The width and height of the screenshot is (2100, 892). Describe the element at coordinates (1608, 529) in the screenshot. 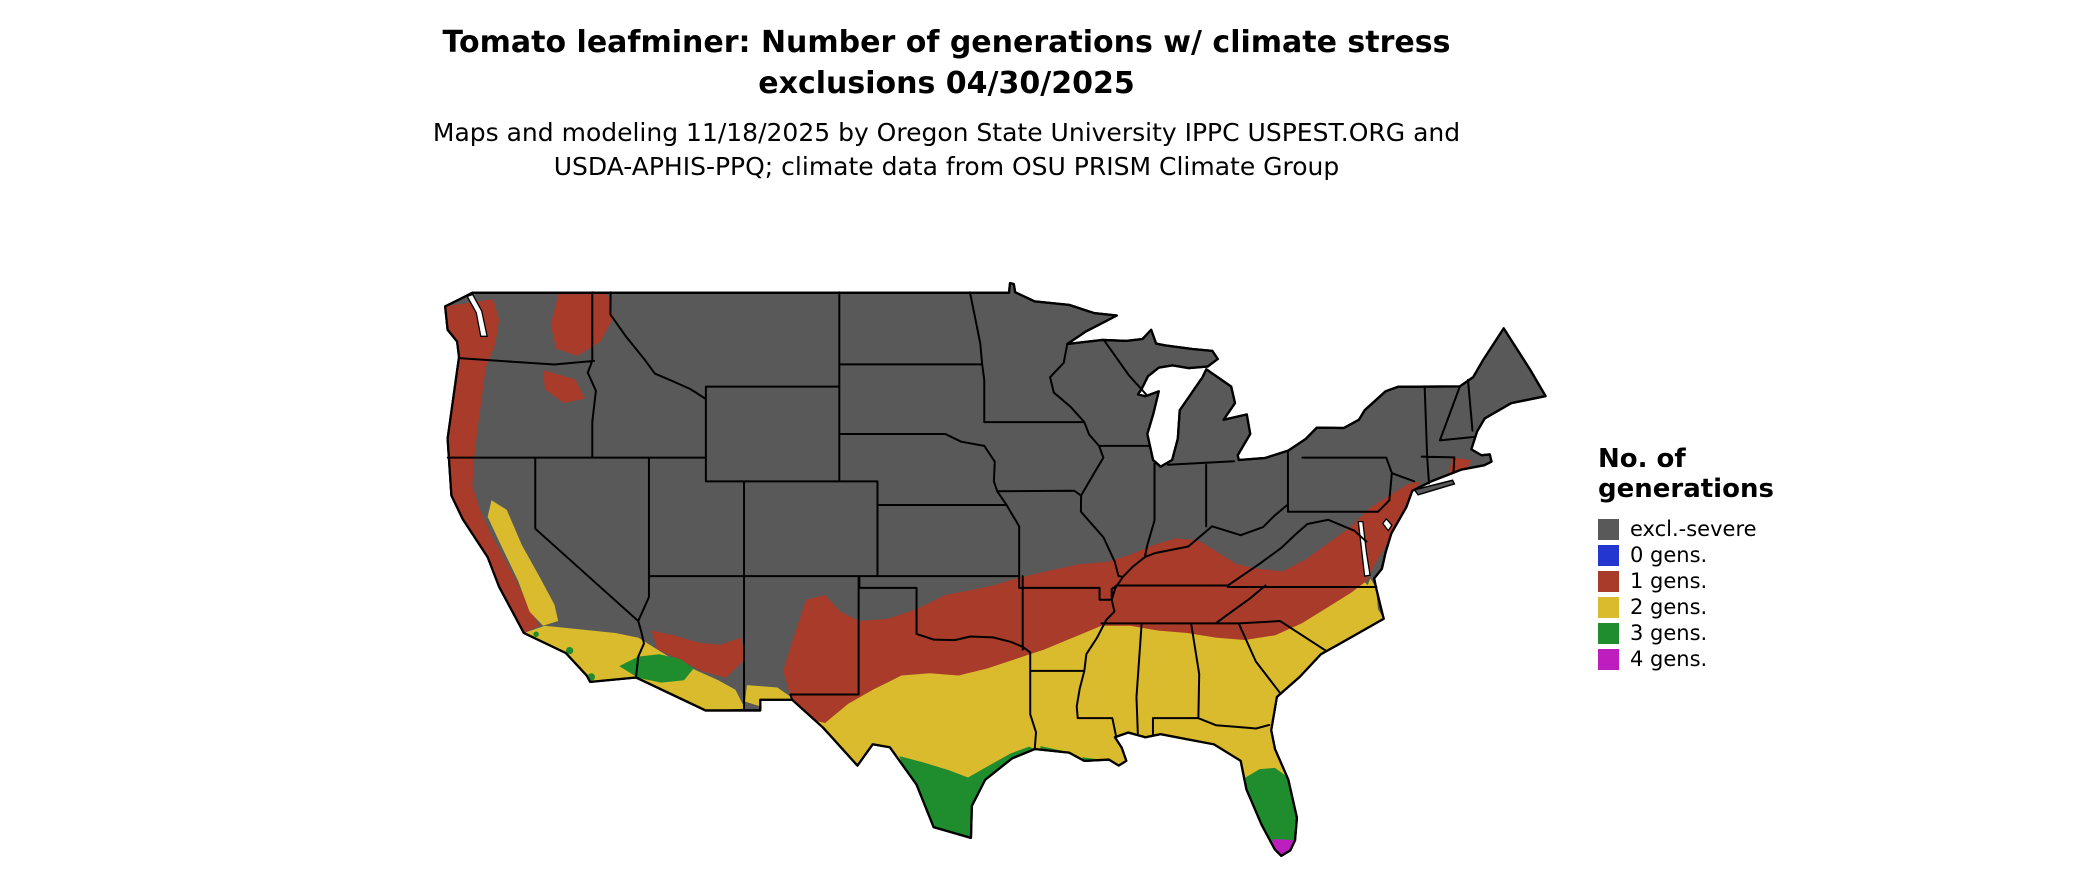

I see `legend-swatch-excl-severe` at that location.